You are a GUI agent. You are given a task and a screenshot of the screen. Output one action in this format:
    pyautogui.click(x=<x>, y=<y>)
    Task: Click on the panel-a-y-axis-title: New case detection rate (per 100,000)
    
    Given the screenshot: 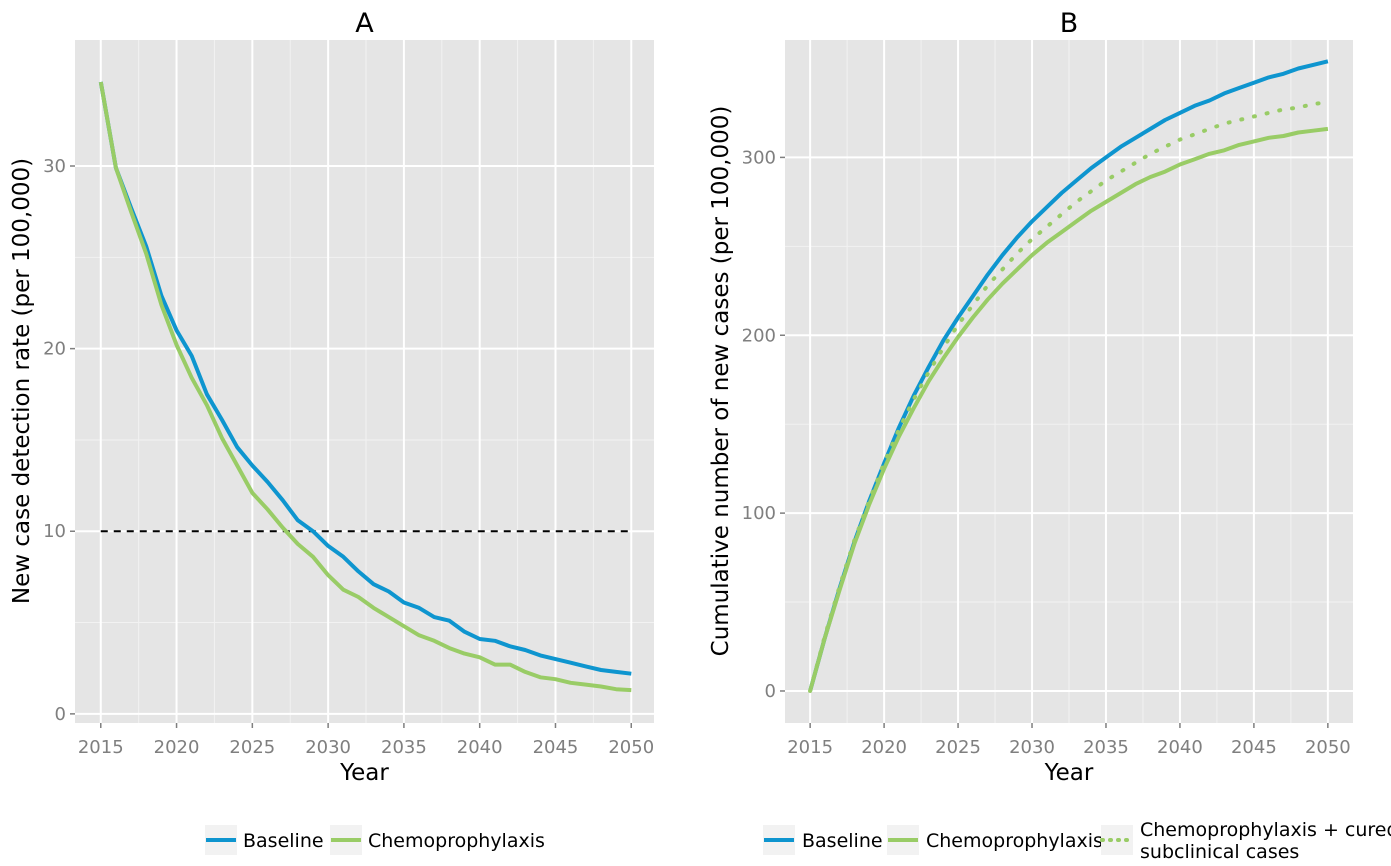 What is the action you would take?
    pyautogui.click(x=22, y=381)
    